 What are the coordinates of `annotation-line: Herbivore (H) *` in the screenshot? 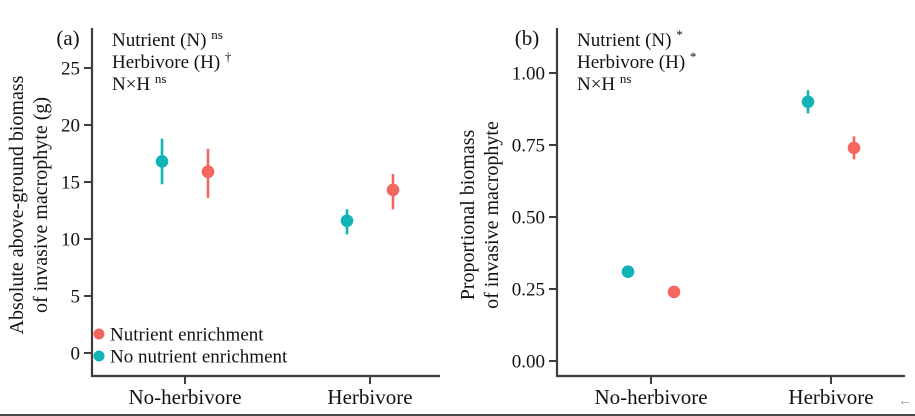 It's located at (636, 61).